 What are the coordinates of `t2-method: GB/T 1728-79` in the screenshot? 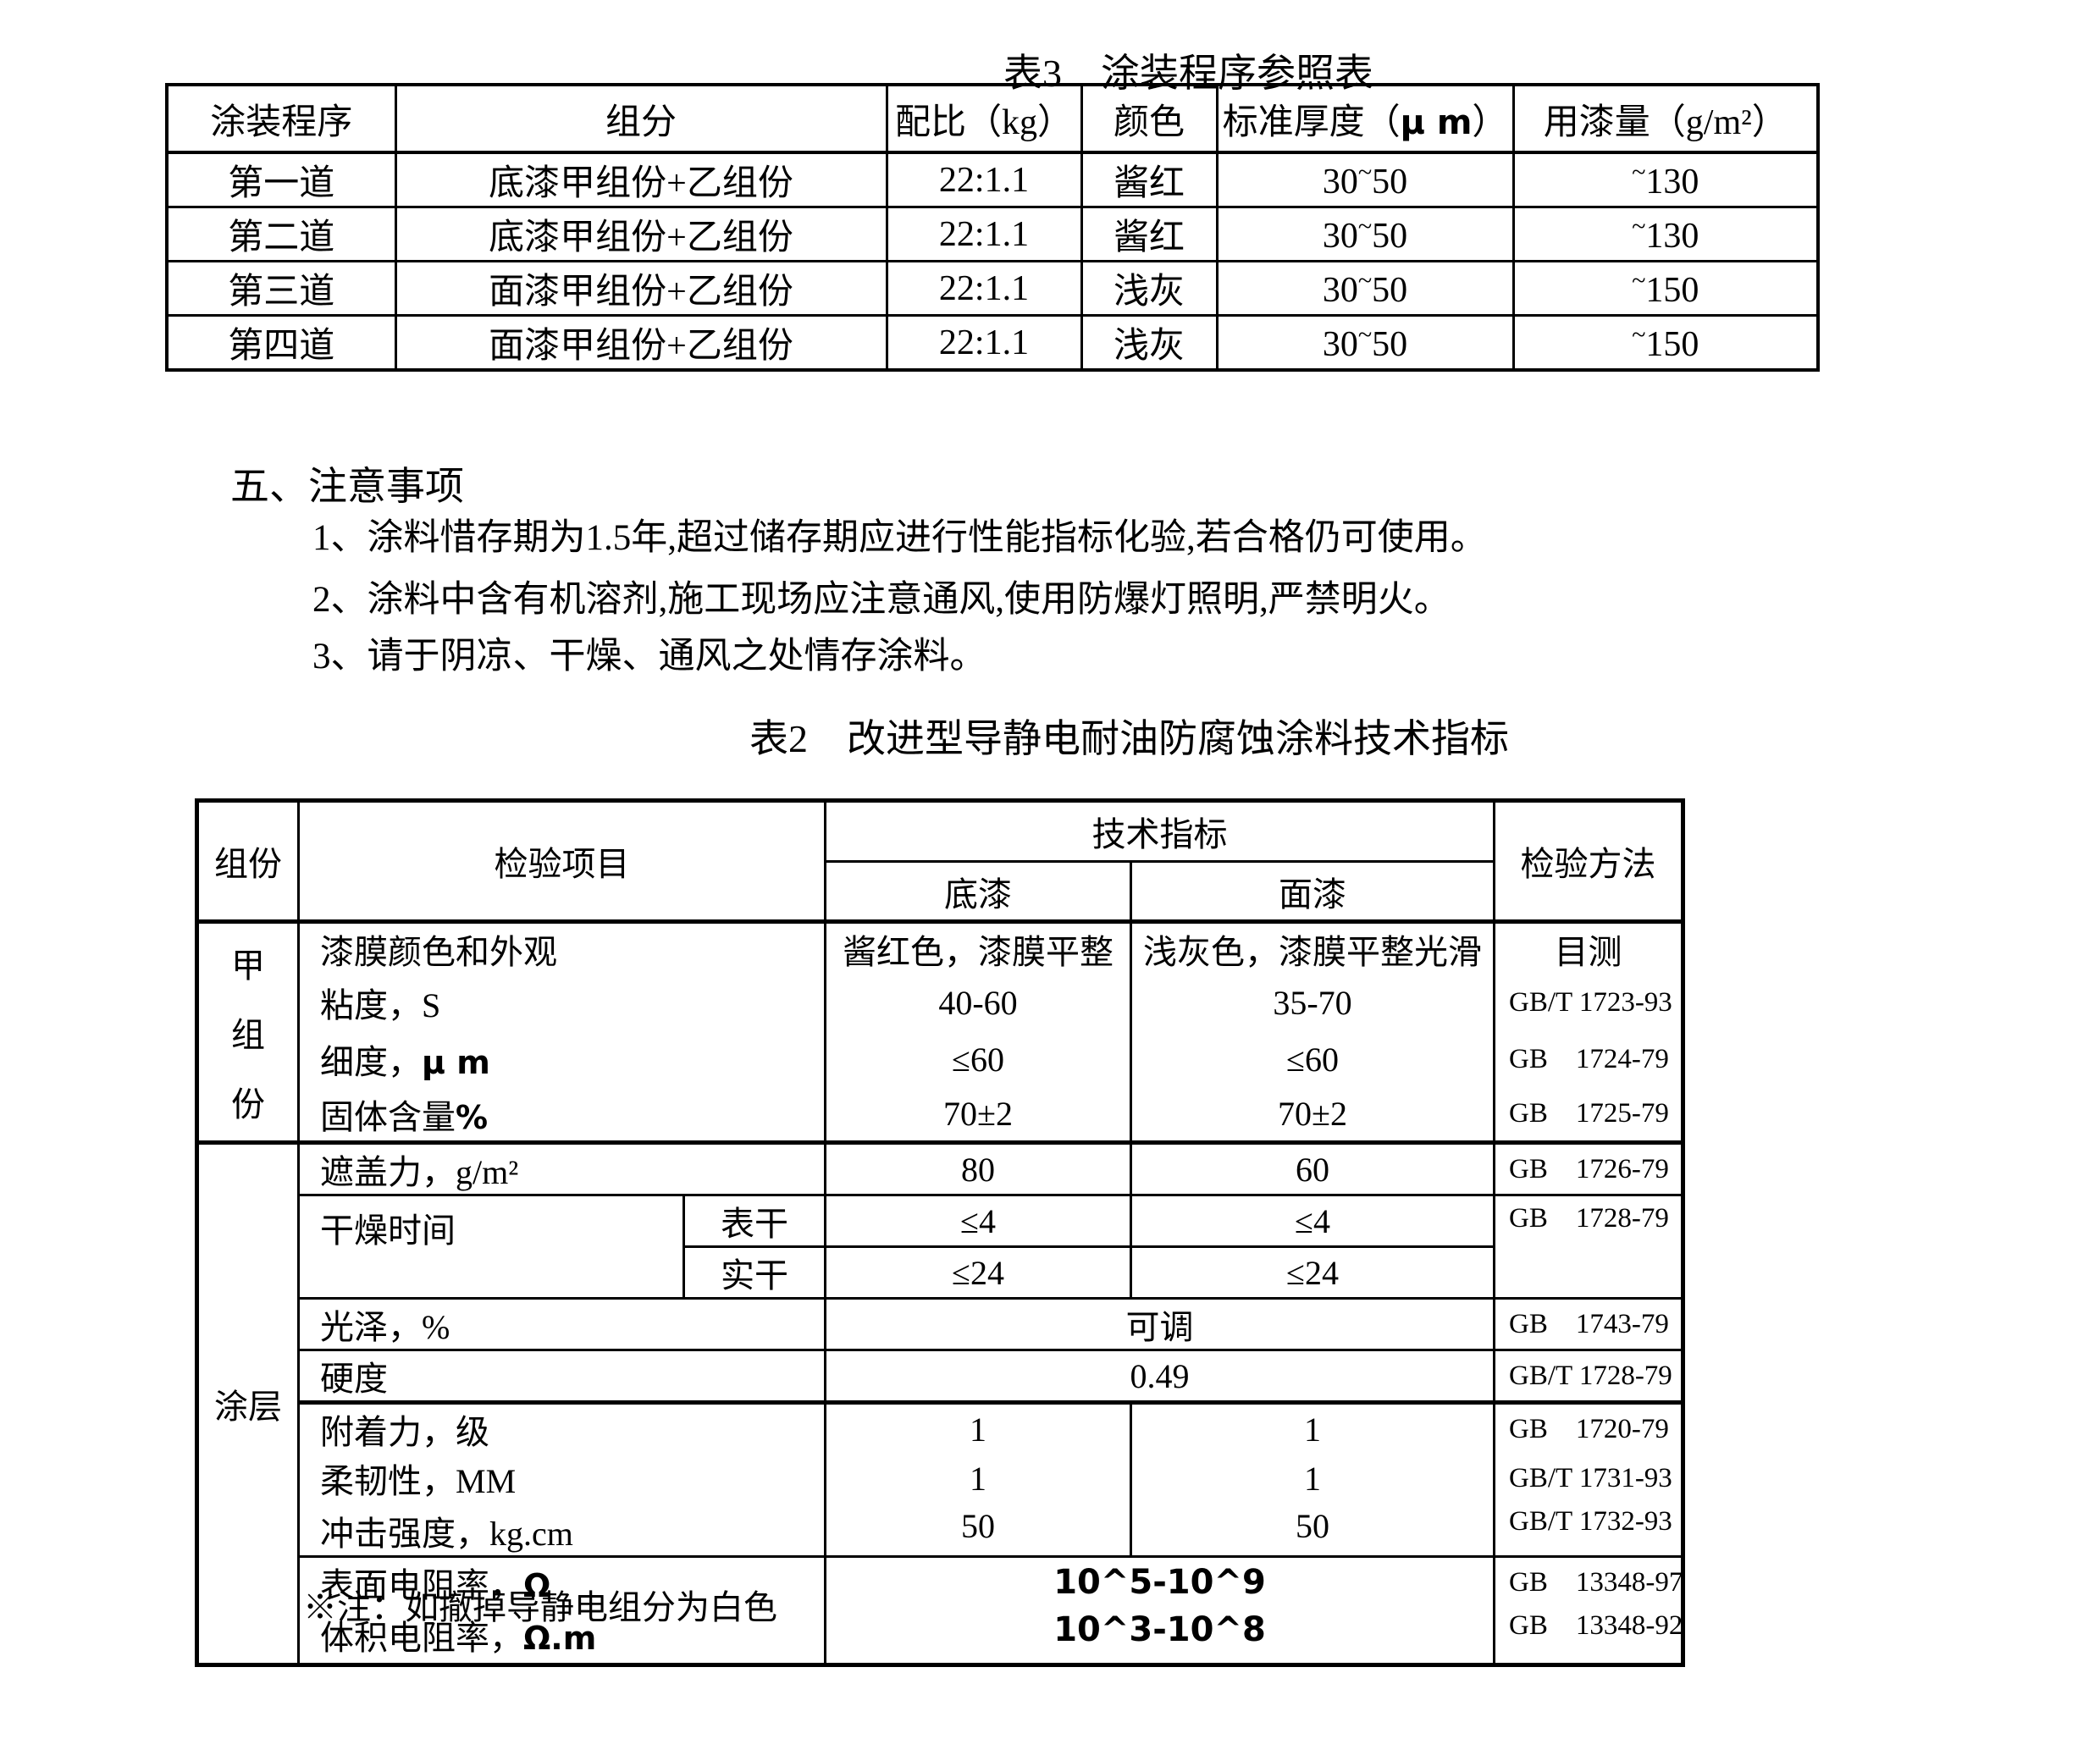 It's located at (1588, 1376).